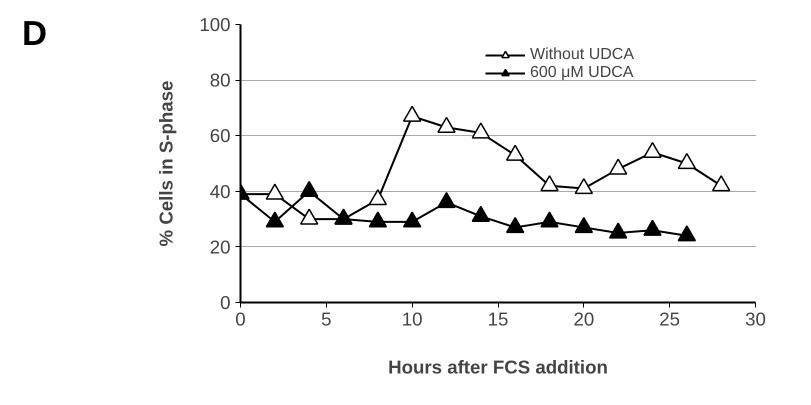 The width and height of the screenshot is (811, 405). Describe the element at coordinates (165, 163) in the screenshot. I see `y-axis-title: % Cells in S-phase` at that location.